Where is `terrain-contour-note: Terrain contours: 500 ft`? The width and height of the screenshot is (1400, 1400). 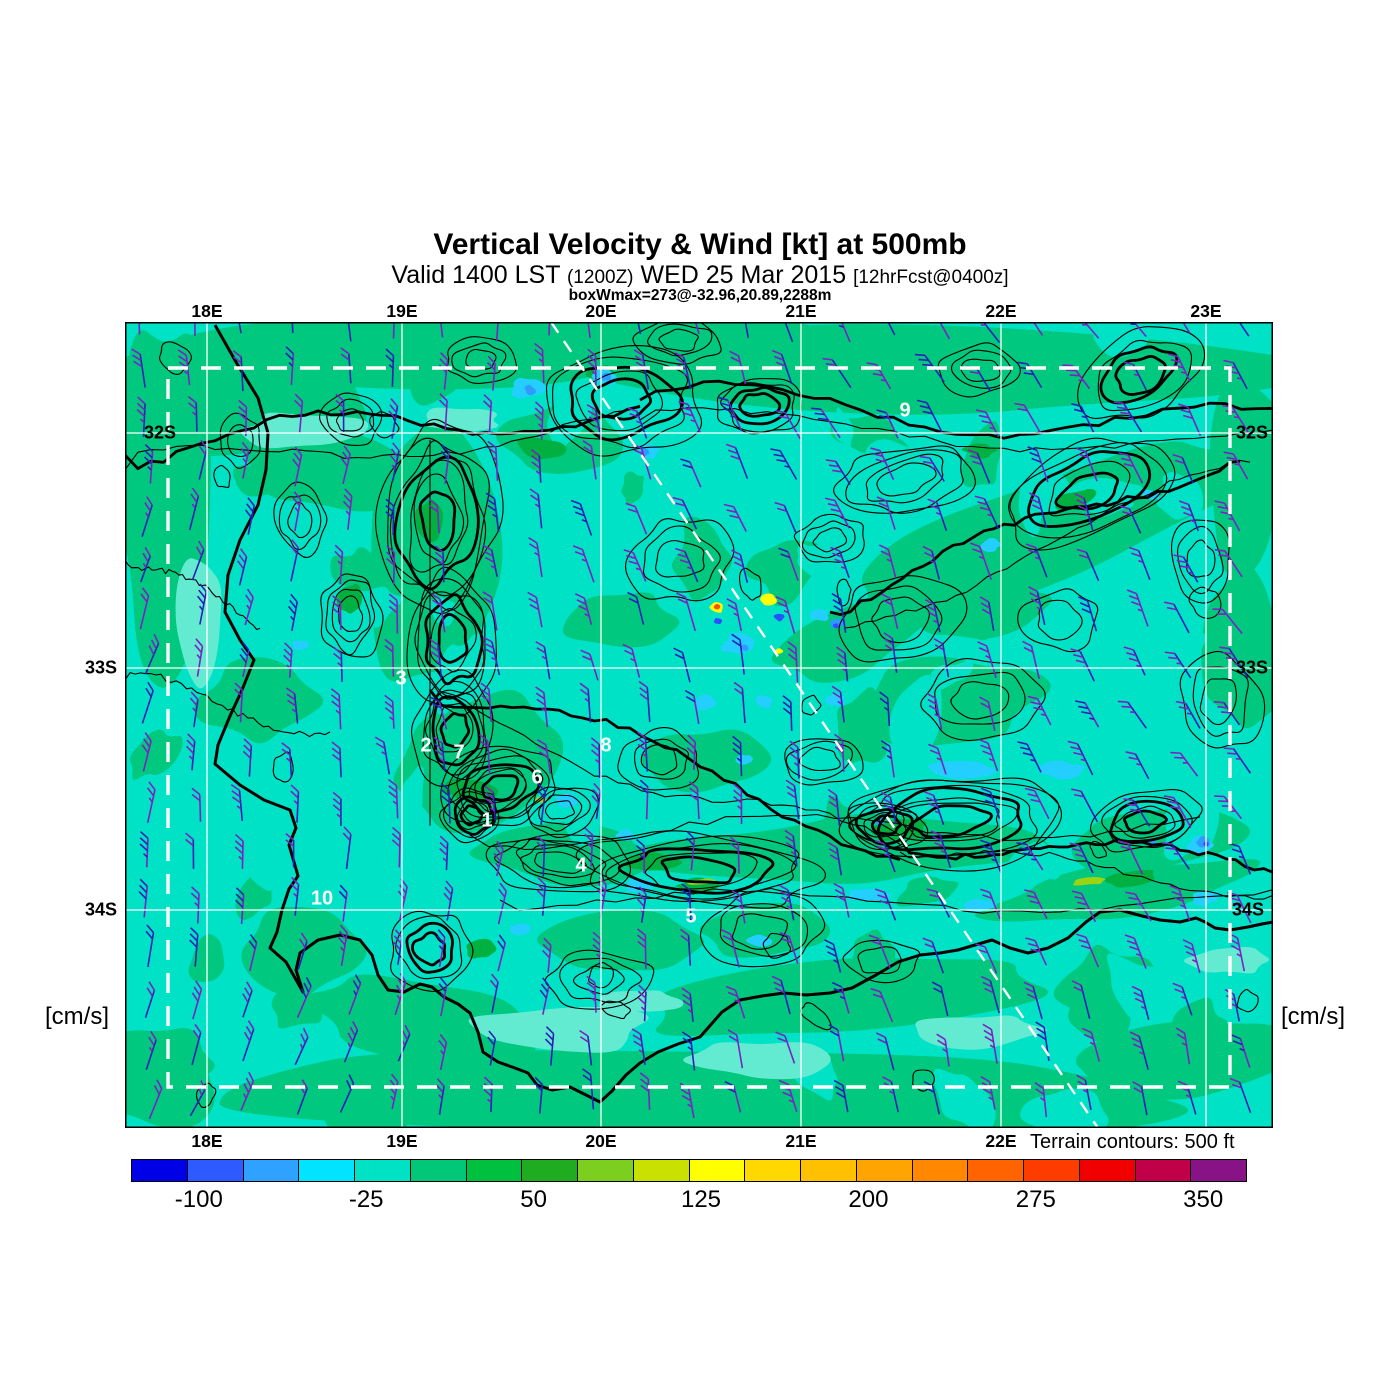
terrain-contour-note: Terrain contours: 500 ft is located at coordinates (1132, 1142).